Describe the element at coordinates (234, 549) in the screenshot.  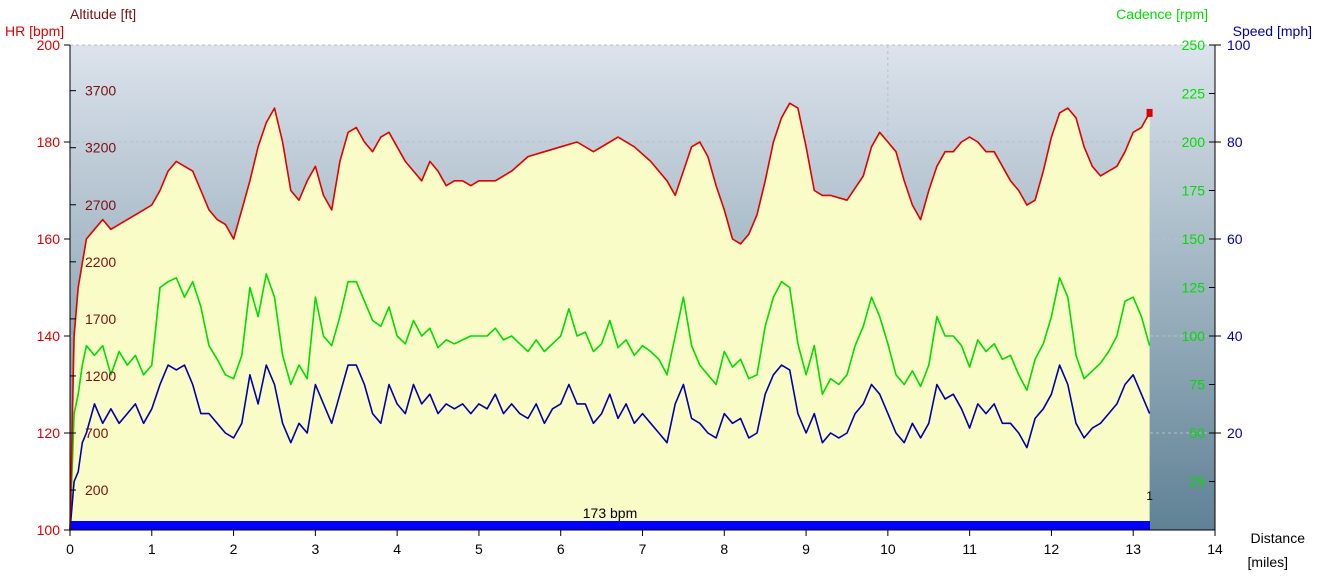
I see `x-tick-label: 2` at that location.